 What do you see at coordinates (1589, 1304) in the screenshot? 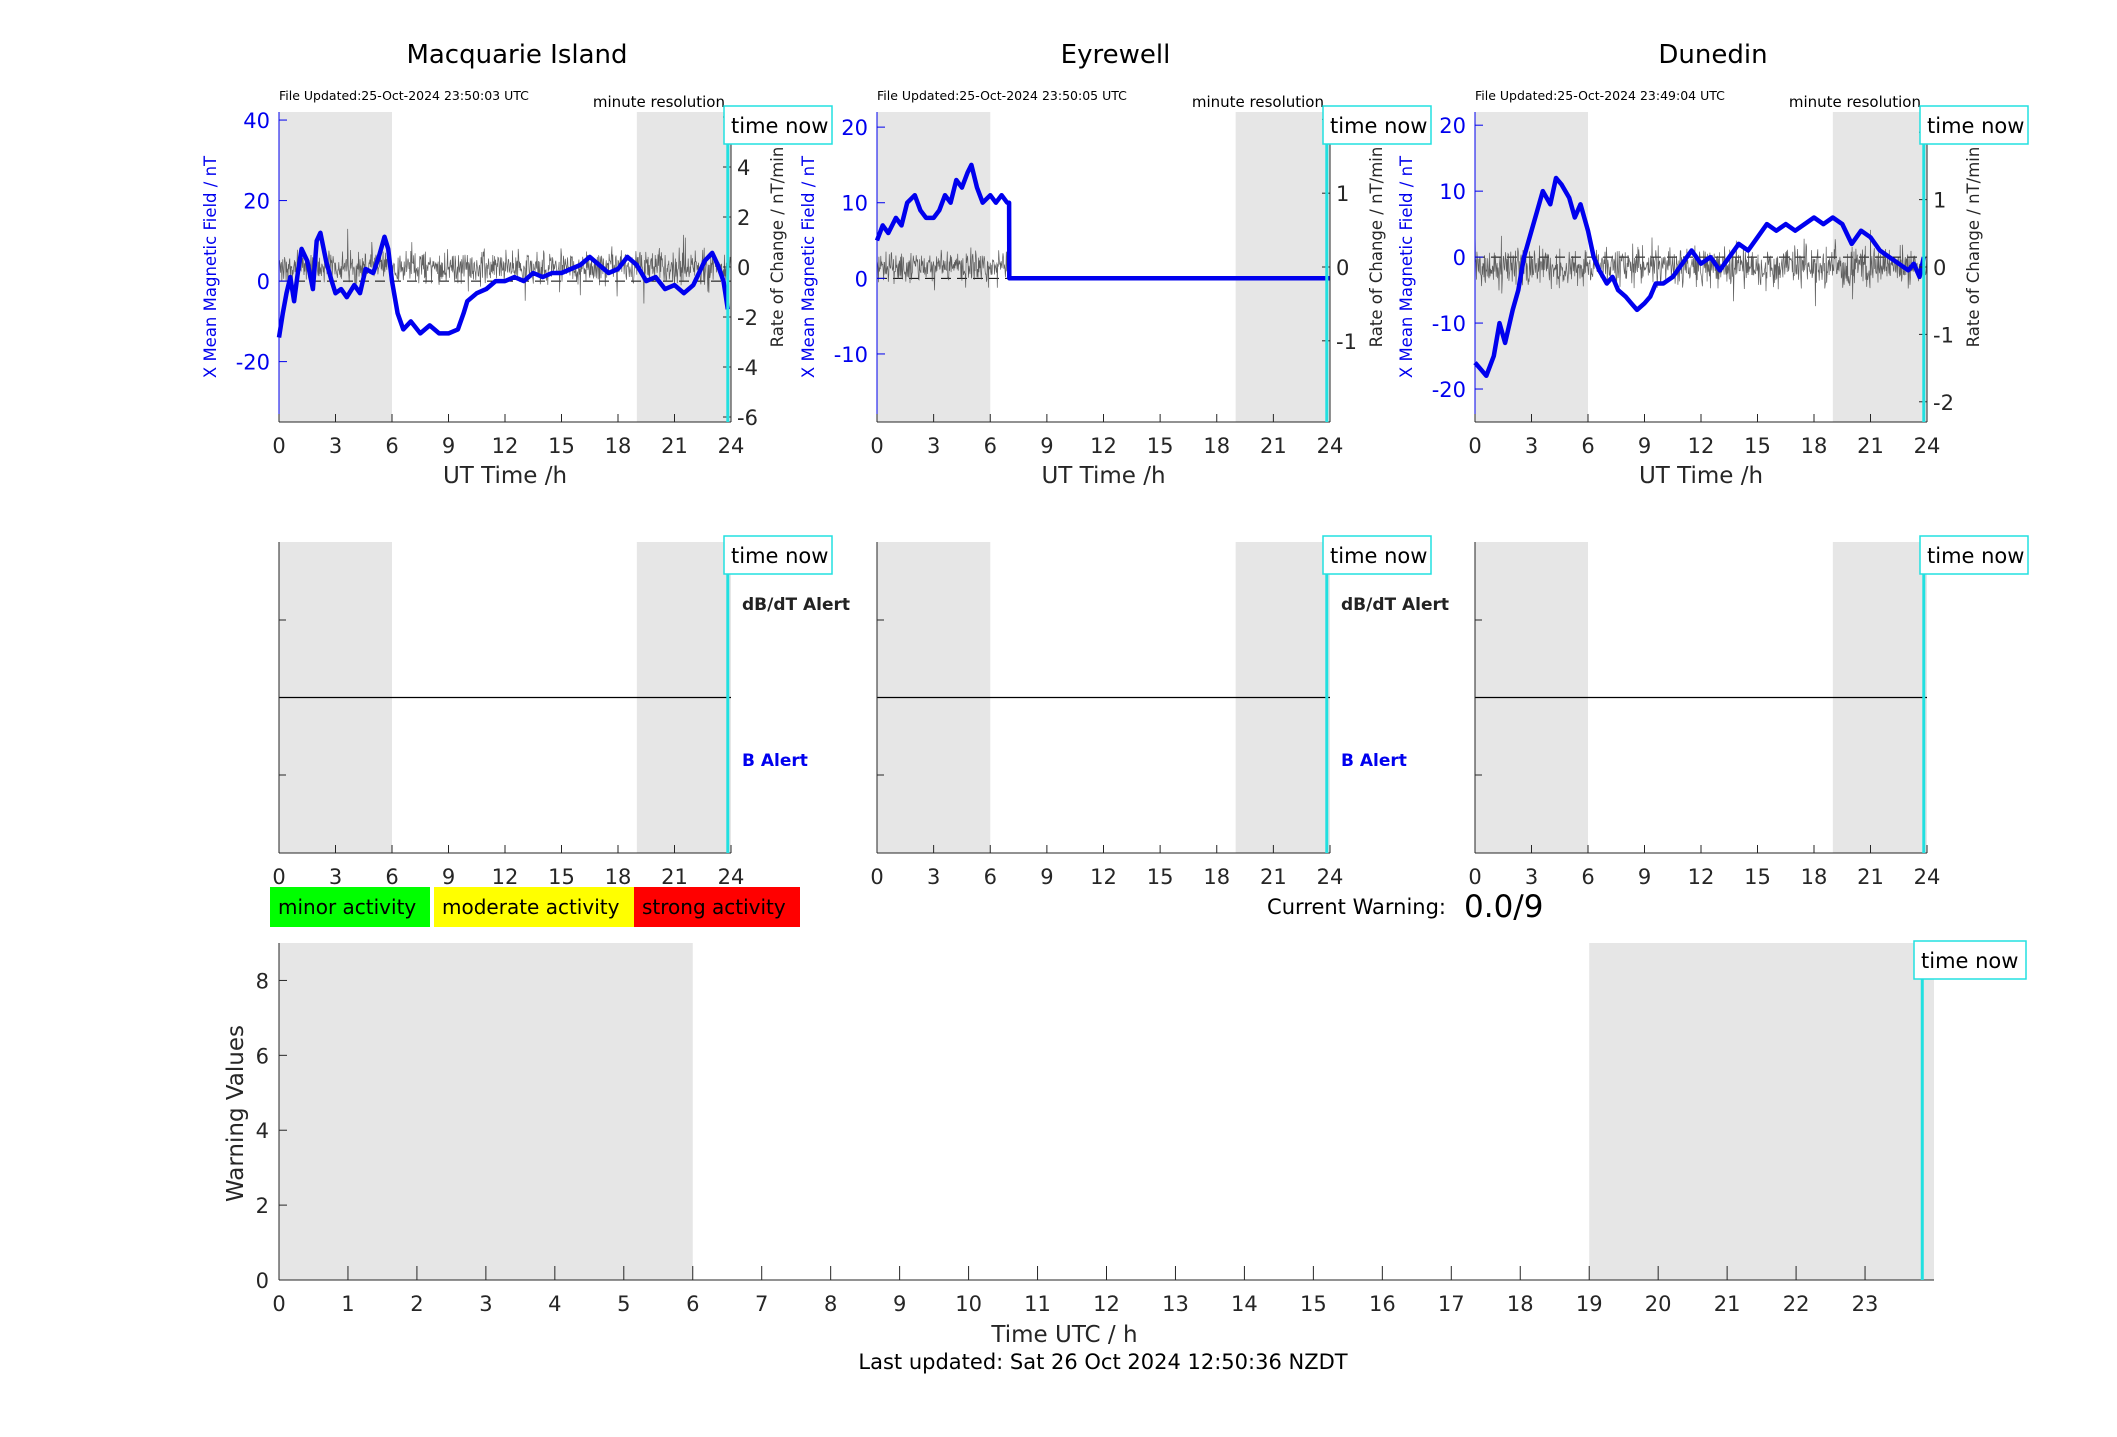
I see `x-tick-label: 19` at bounding box center [1589, 1304].